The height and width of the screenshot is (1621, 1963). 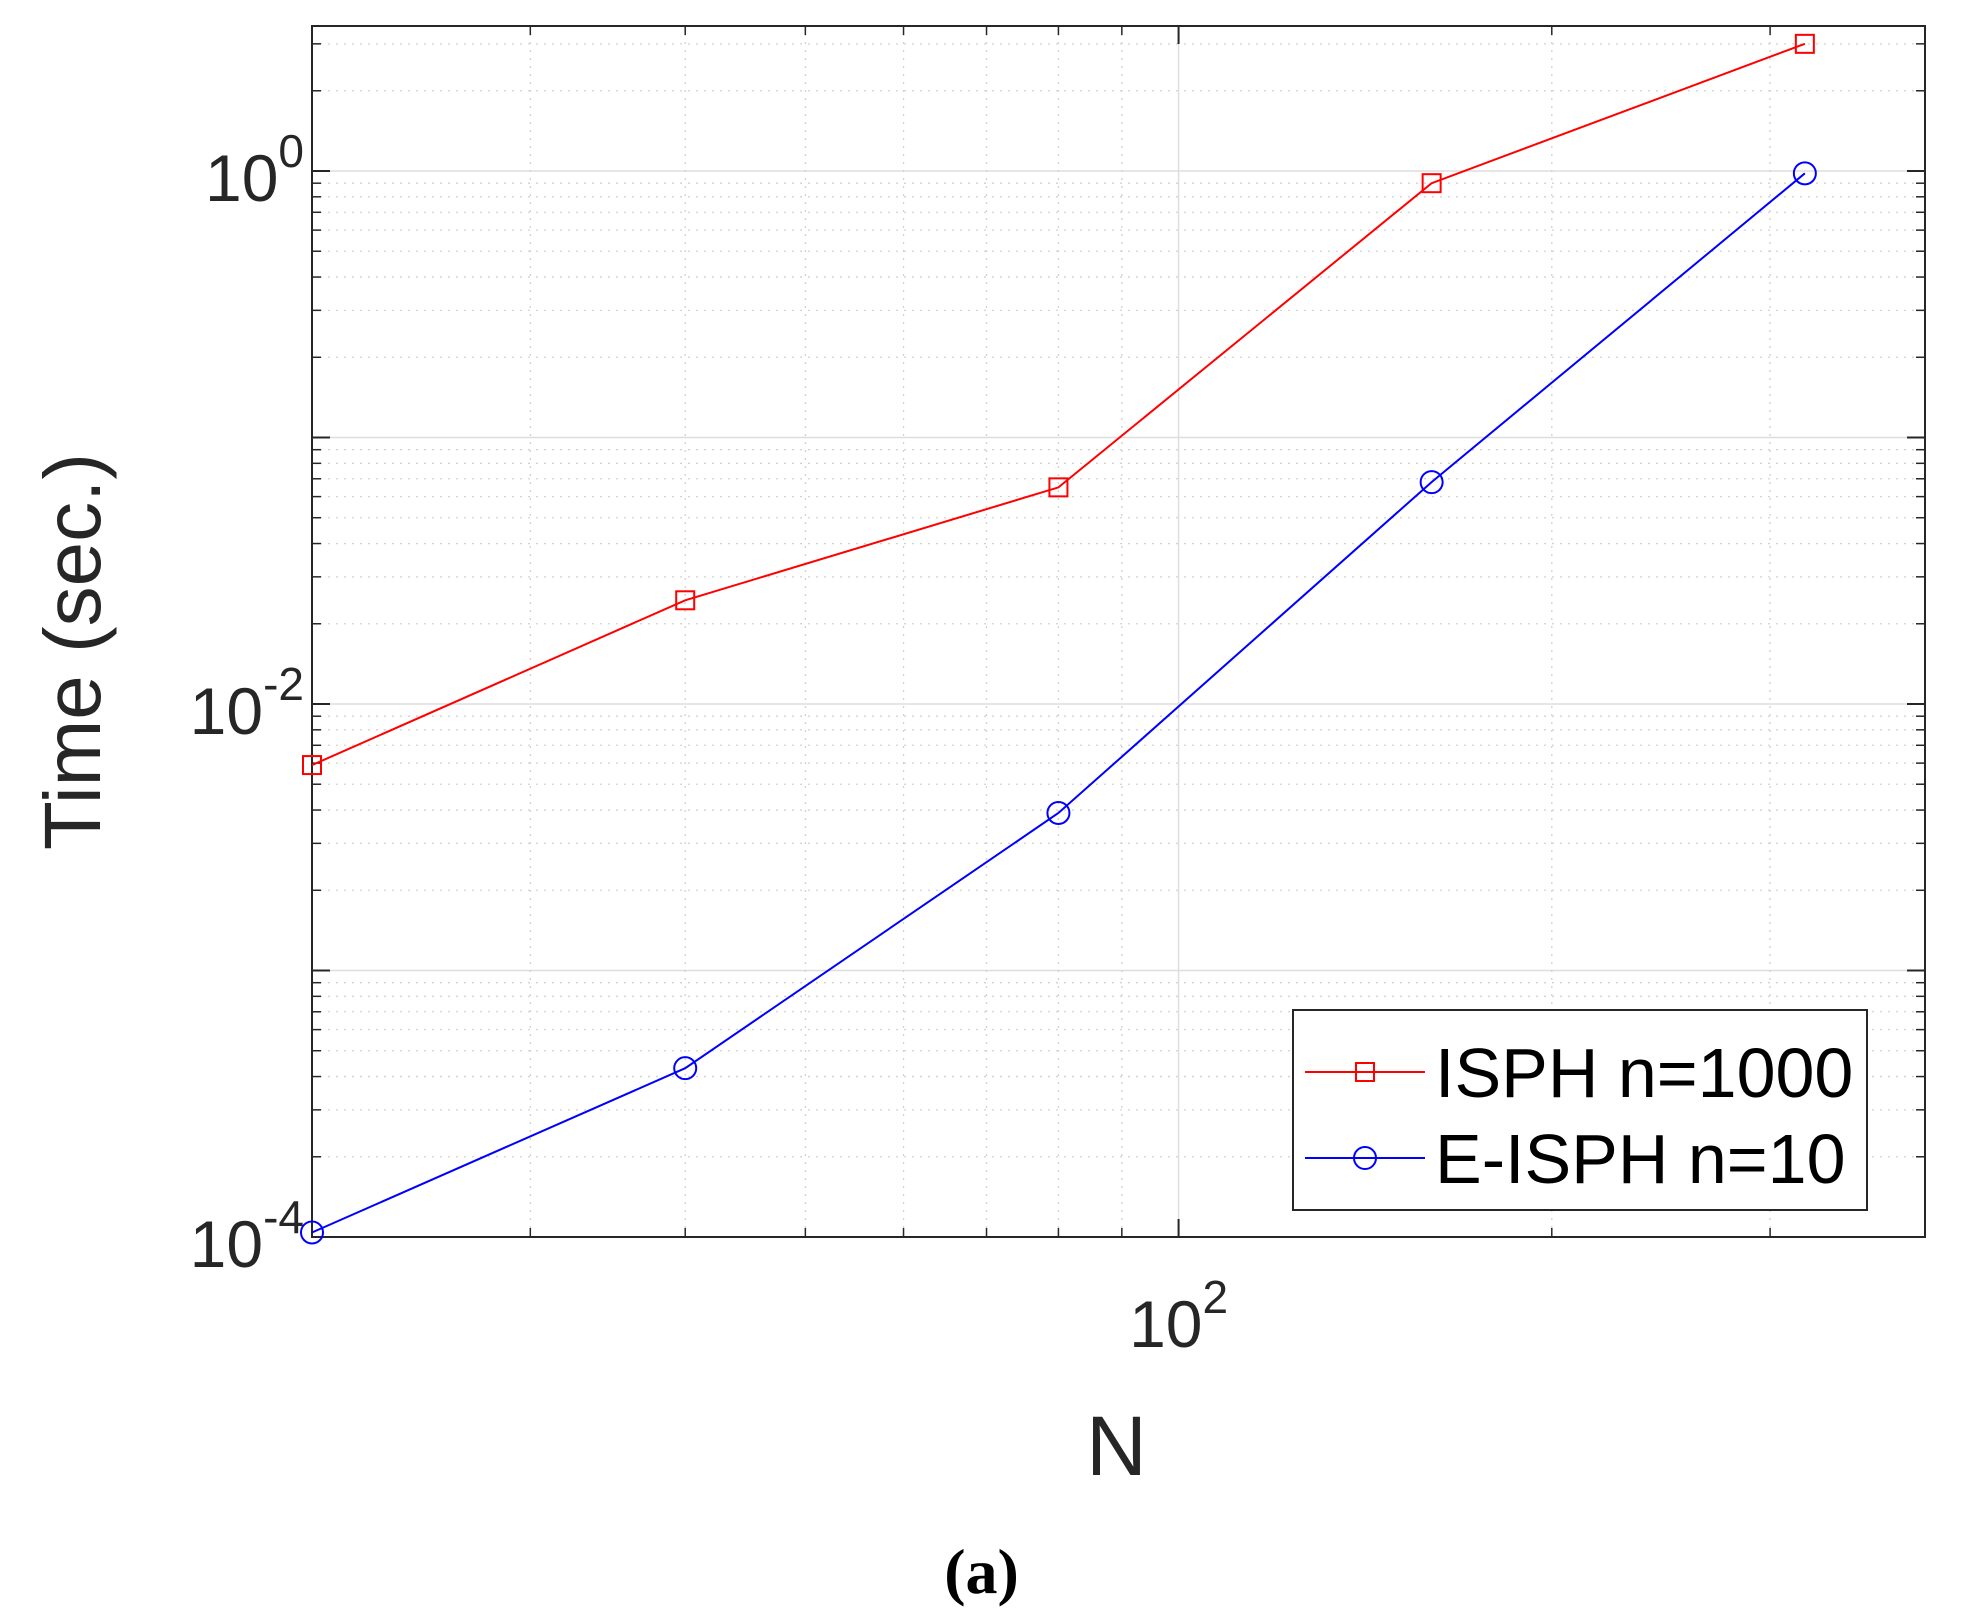 What do you see at coordinates (1178, 1316) in the screenshot?
I see `x-tick-label: 102` at bounding box center [1178, 1316].